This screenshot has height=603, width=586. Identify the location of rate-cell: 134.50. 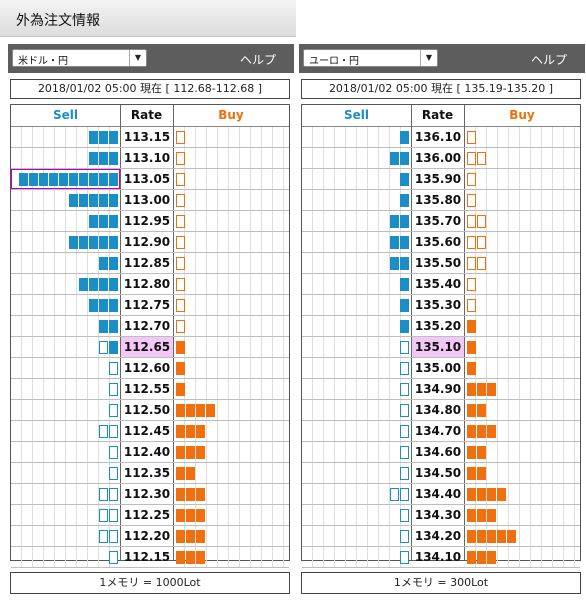
(438, 473).